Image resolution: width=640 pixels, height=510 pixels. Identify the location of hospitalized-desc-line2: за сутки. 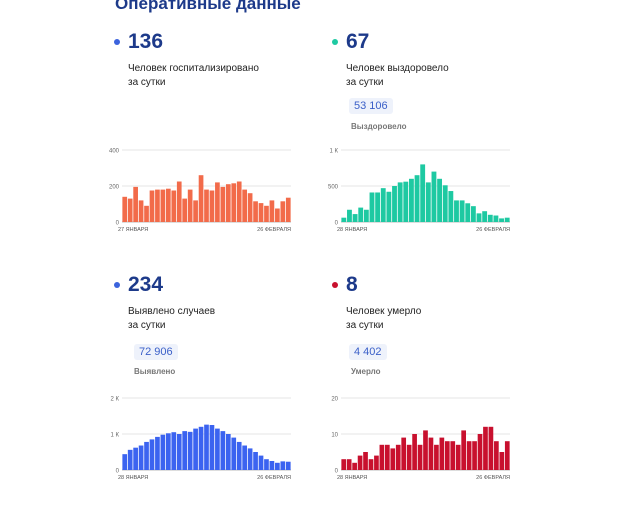
(147, 82).